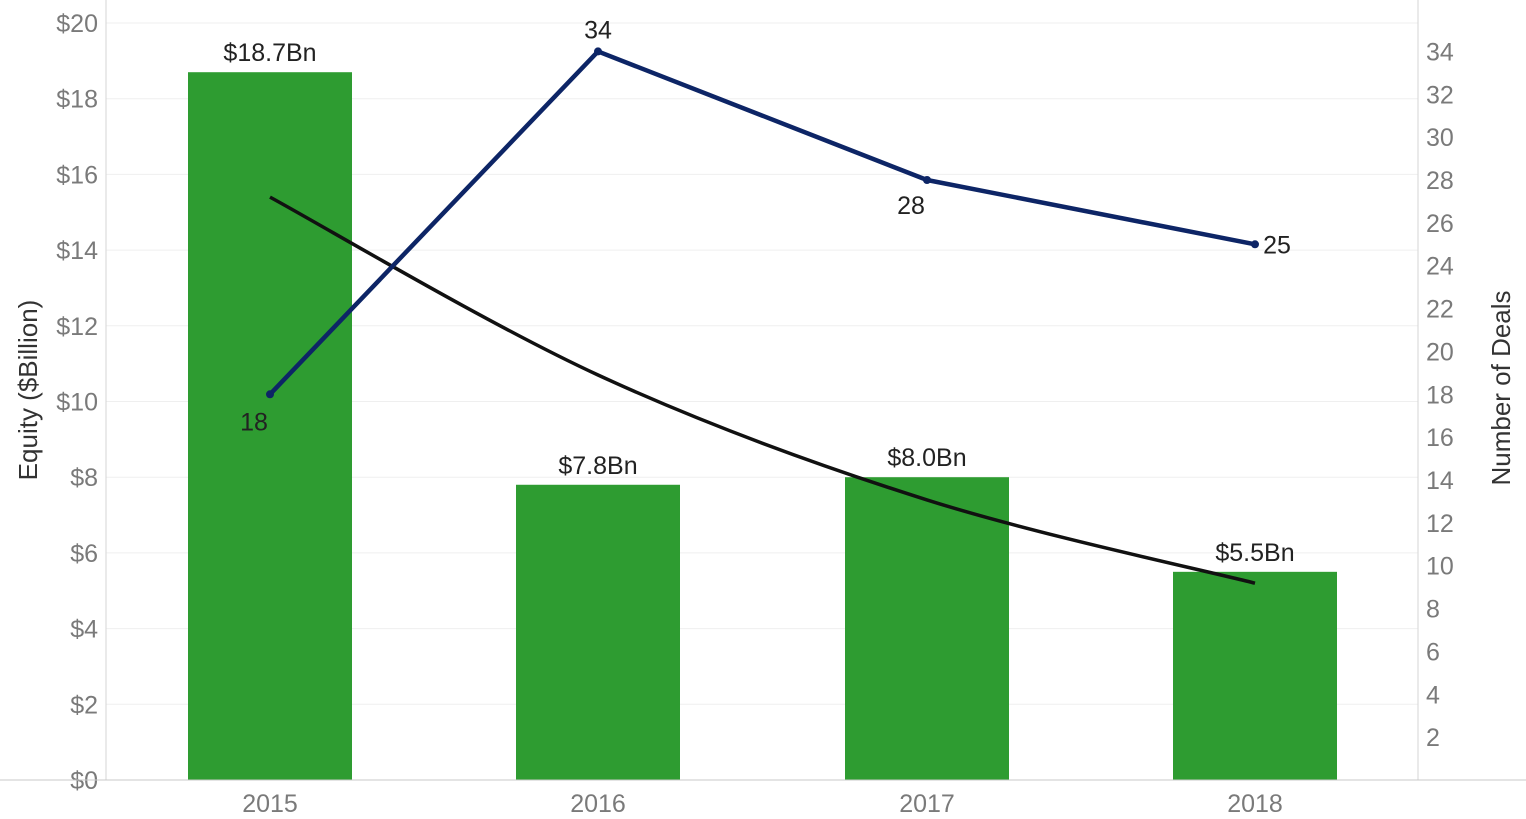 The image size is (1526, 819). Describe the element at coordinates (1433, 610) in the screenshot. I see `y-right-tick-label: 8` at that location.